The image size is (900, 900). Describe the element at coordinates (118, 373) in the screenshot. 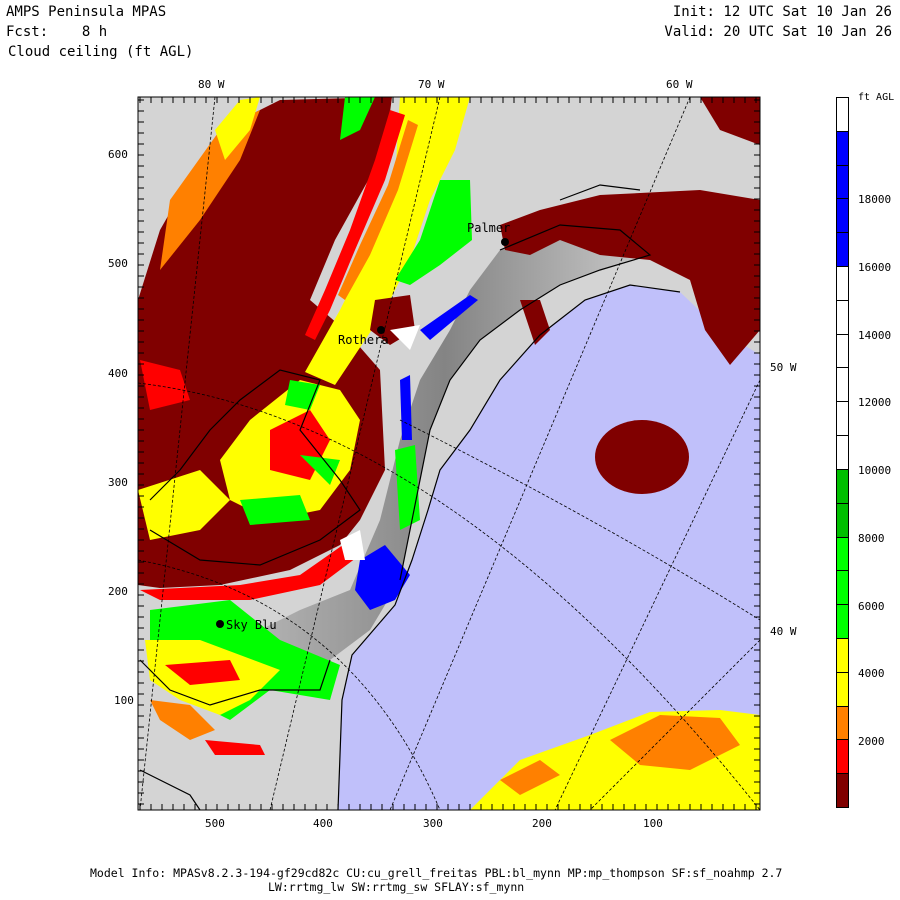

I see `y-tick-400: 400` at that location.